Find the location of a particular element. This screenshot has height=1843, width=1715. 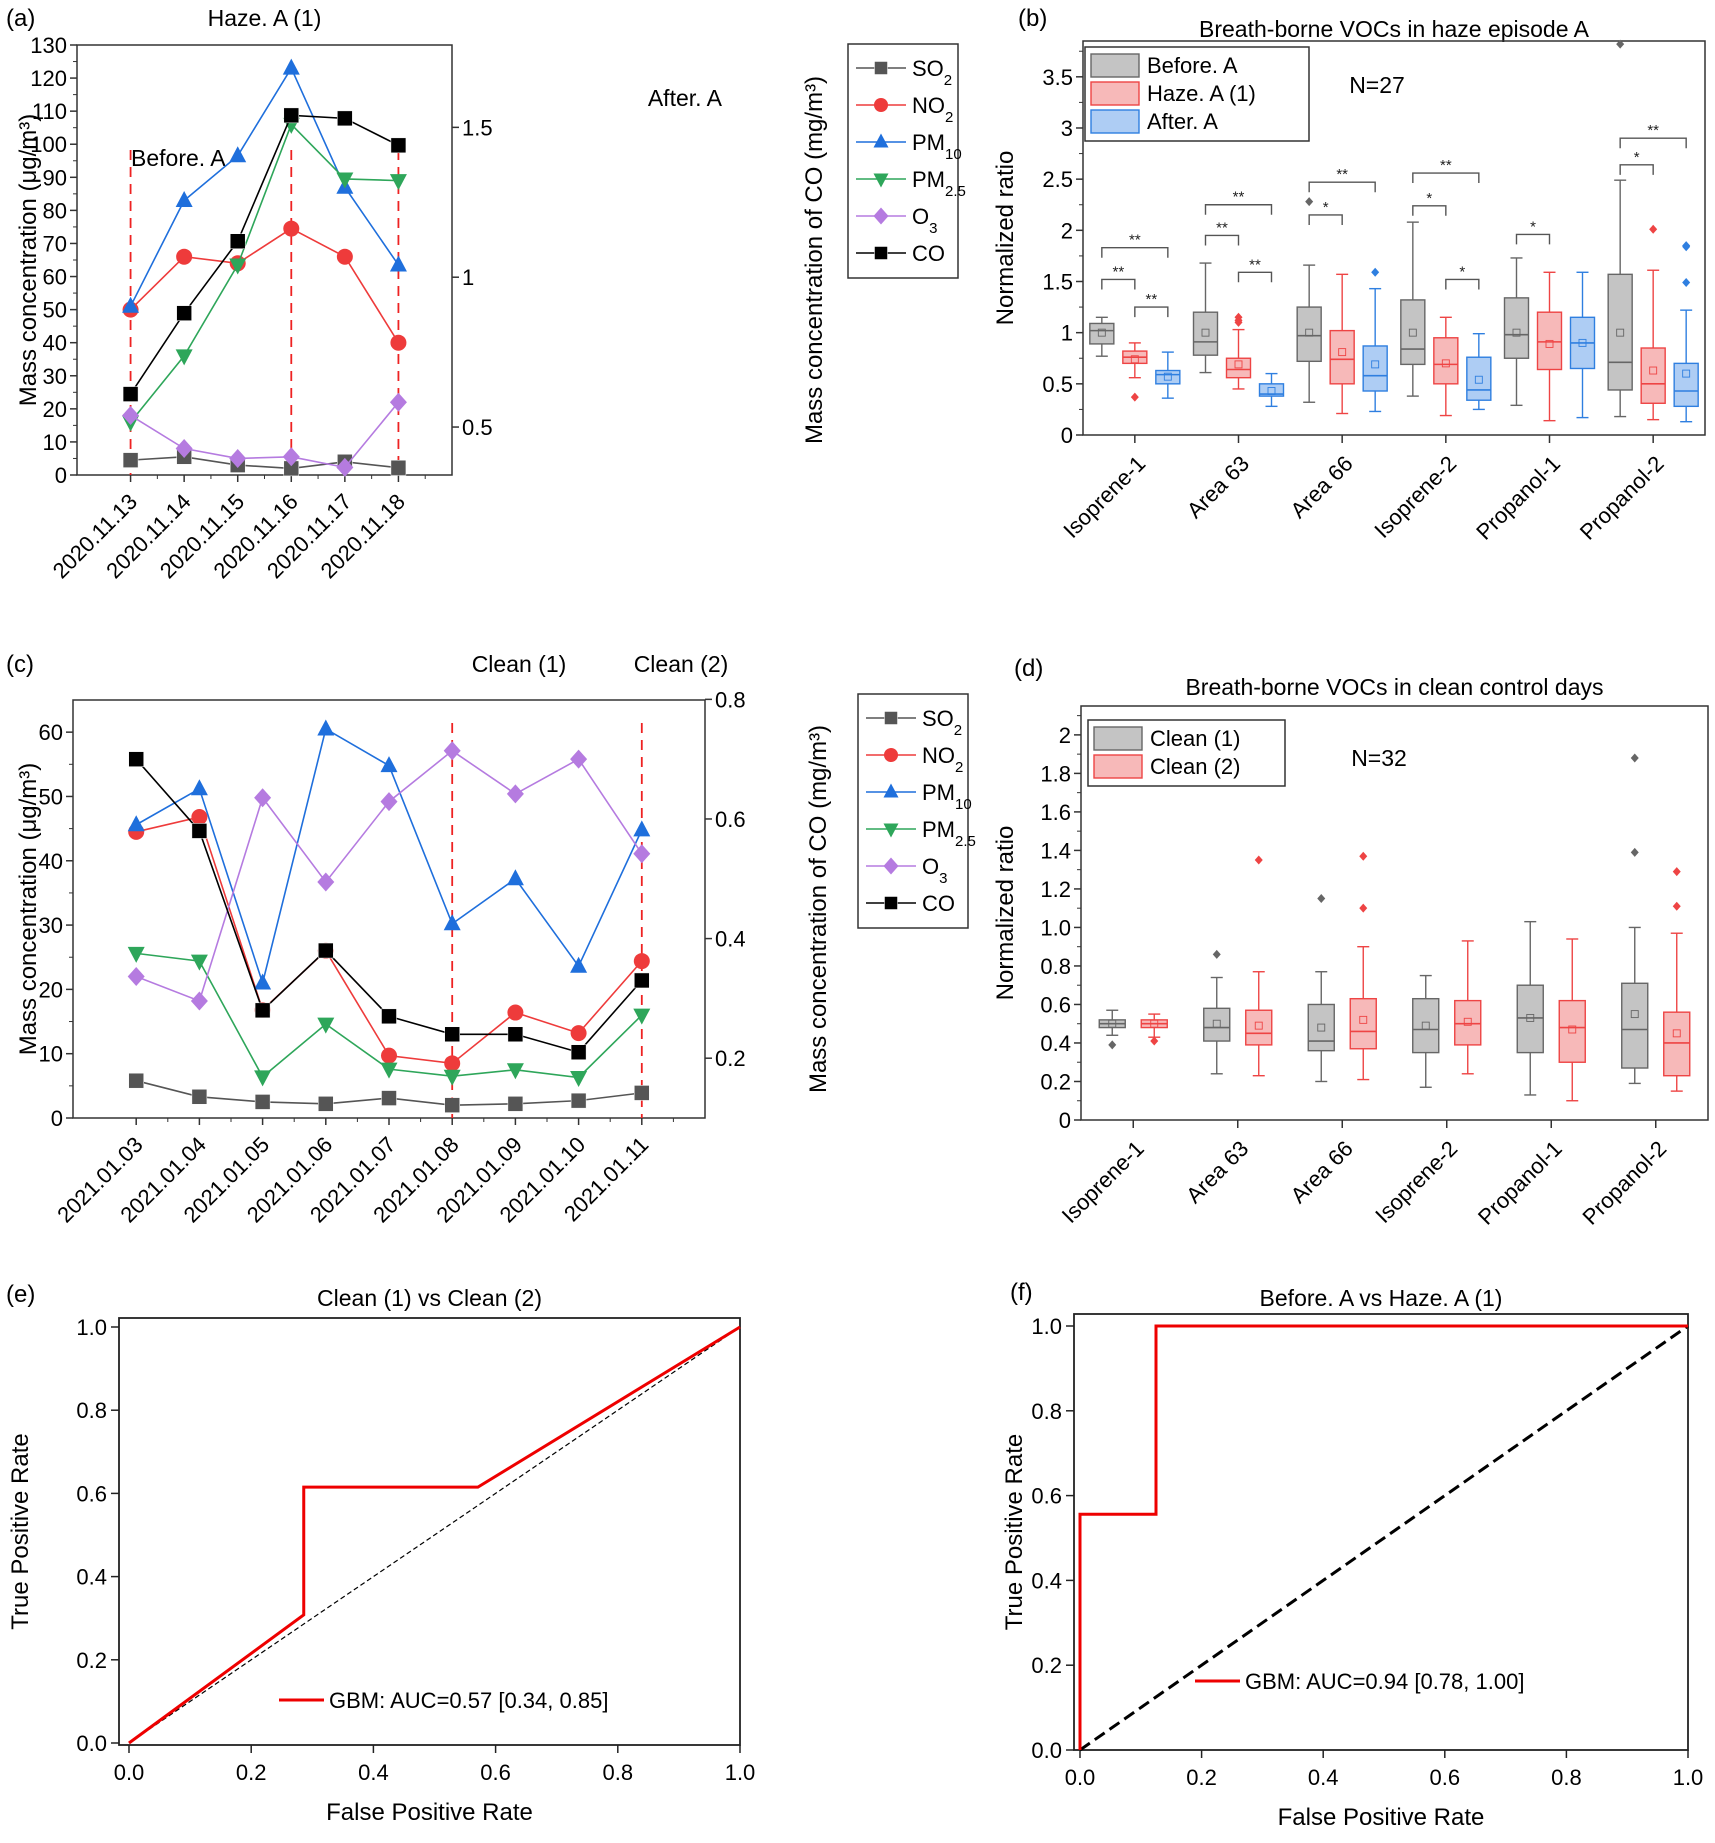

y2-tick-label: 0.8 is located at coordinates (730, 699).